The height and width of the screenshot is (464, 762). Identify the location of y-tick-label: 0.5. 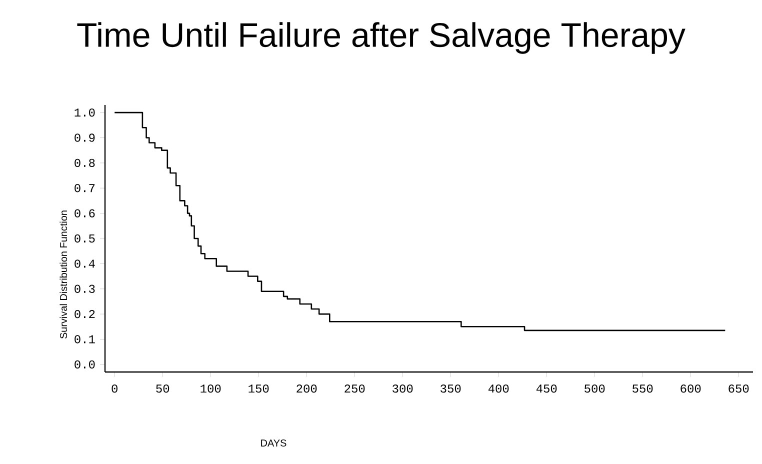
(84, 238).